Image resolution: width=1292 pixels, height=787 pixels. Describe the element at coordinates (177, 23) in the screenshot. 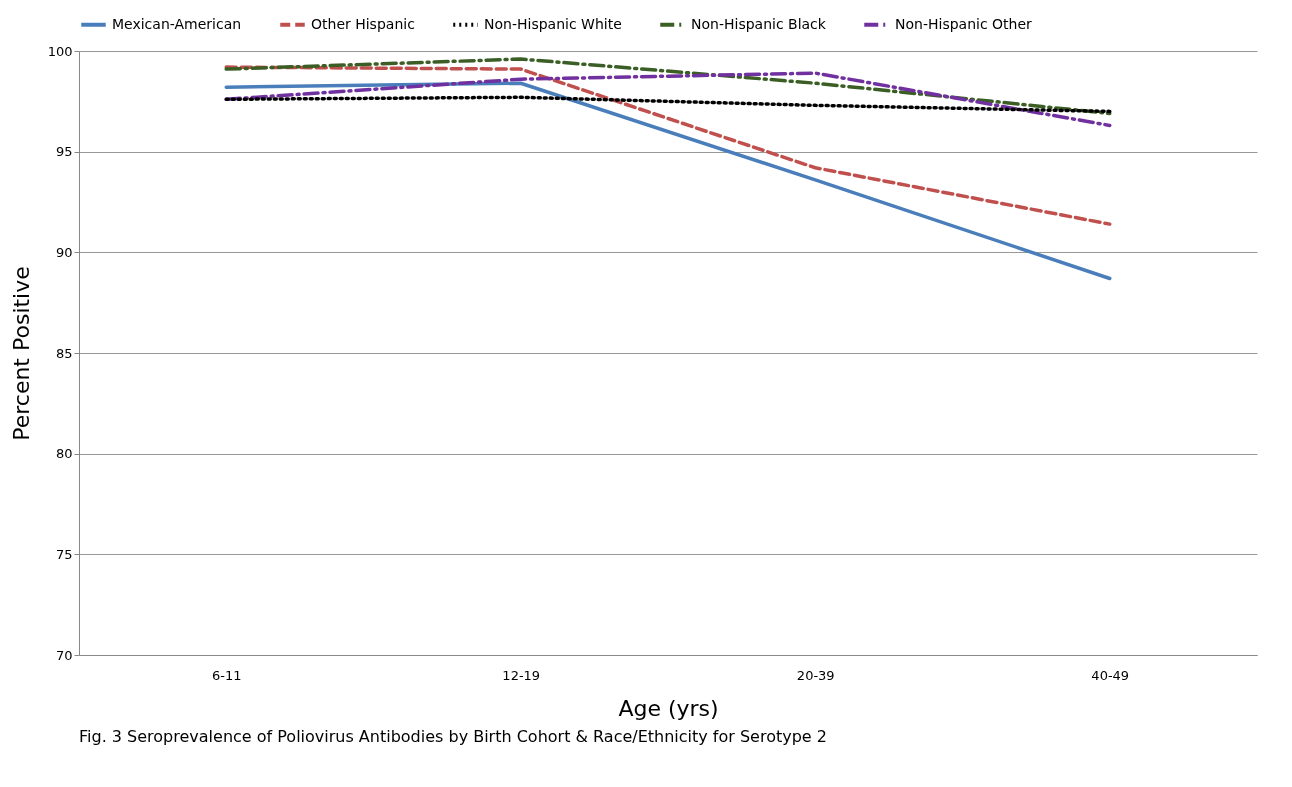

I see `legend-label: Mexican-American` at that location.